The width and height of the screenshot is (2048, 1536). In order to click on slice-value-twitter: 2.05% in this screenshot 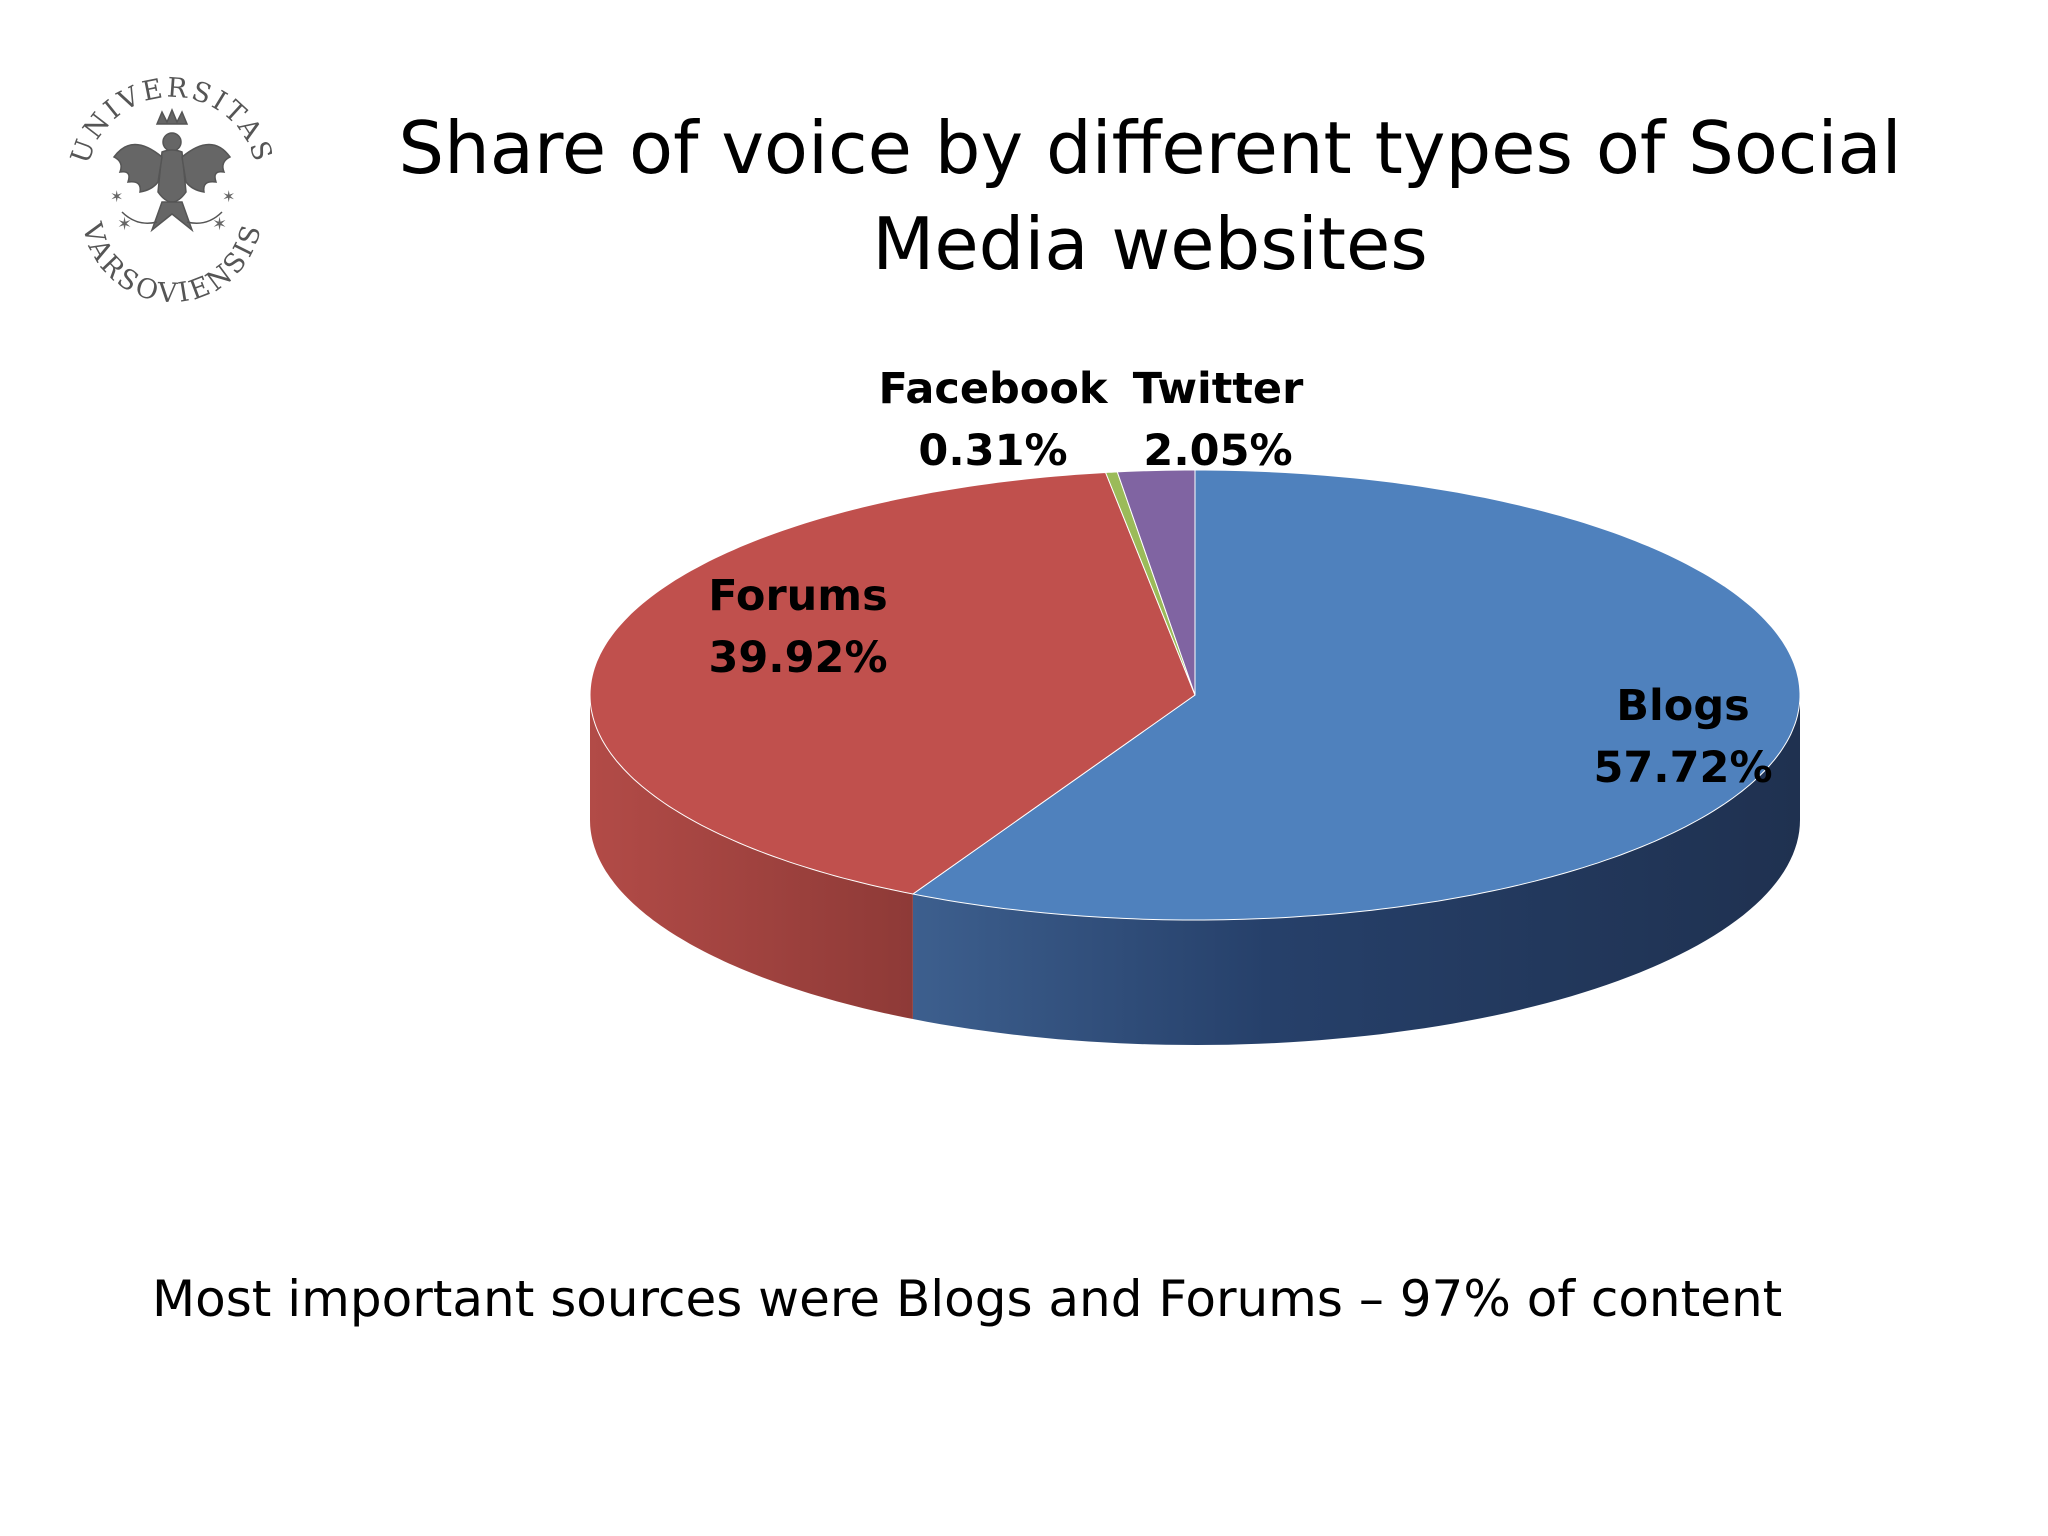, I will do `click(1217, 451)`.